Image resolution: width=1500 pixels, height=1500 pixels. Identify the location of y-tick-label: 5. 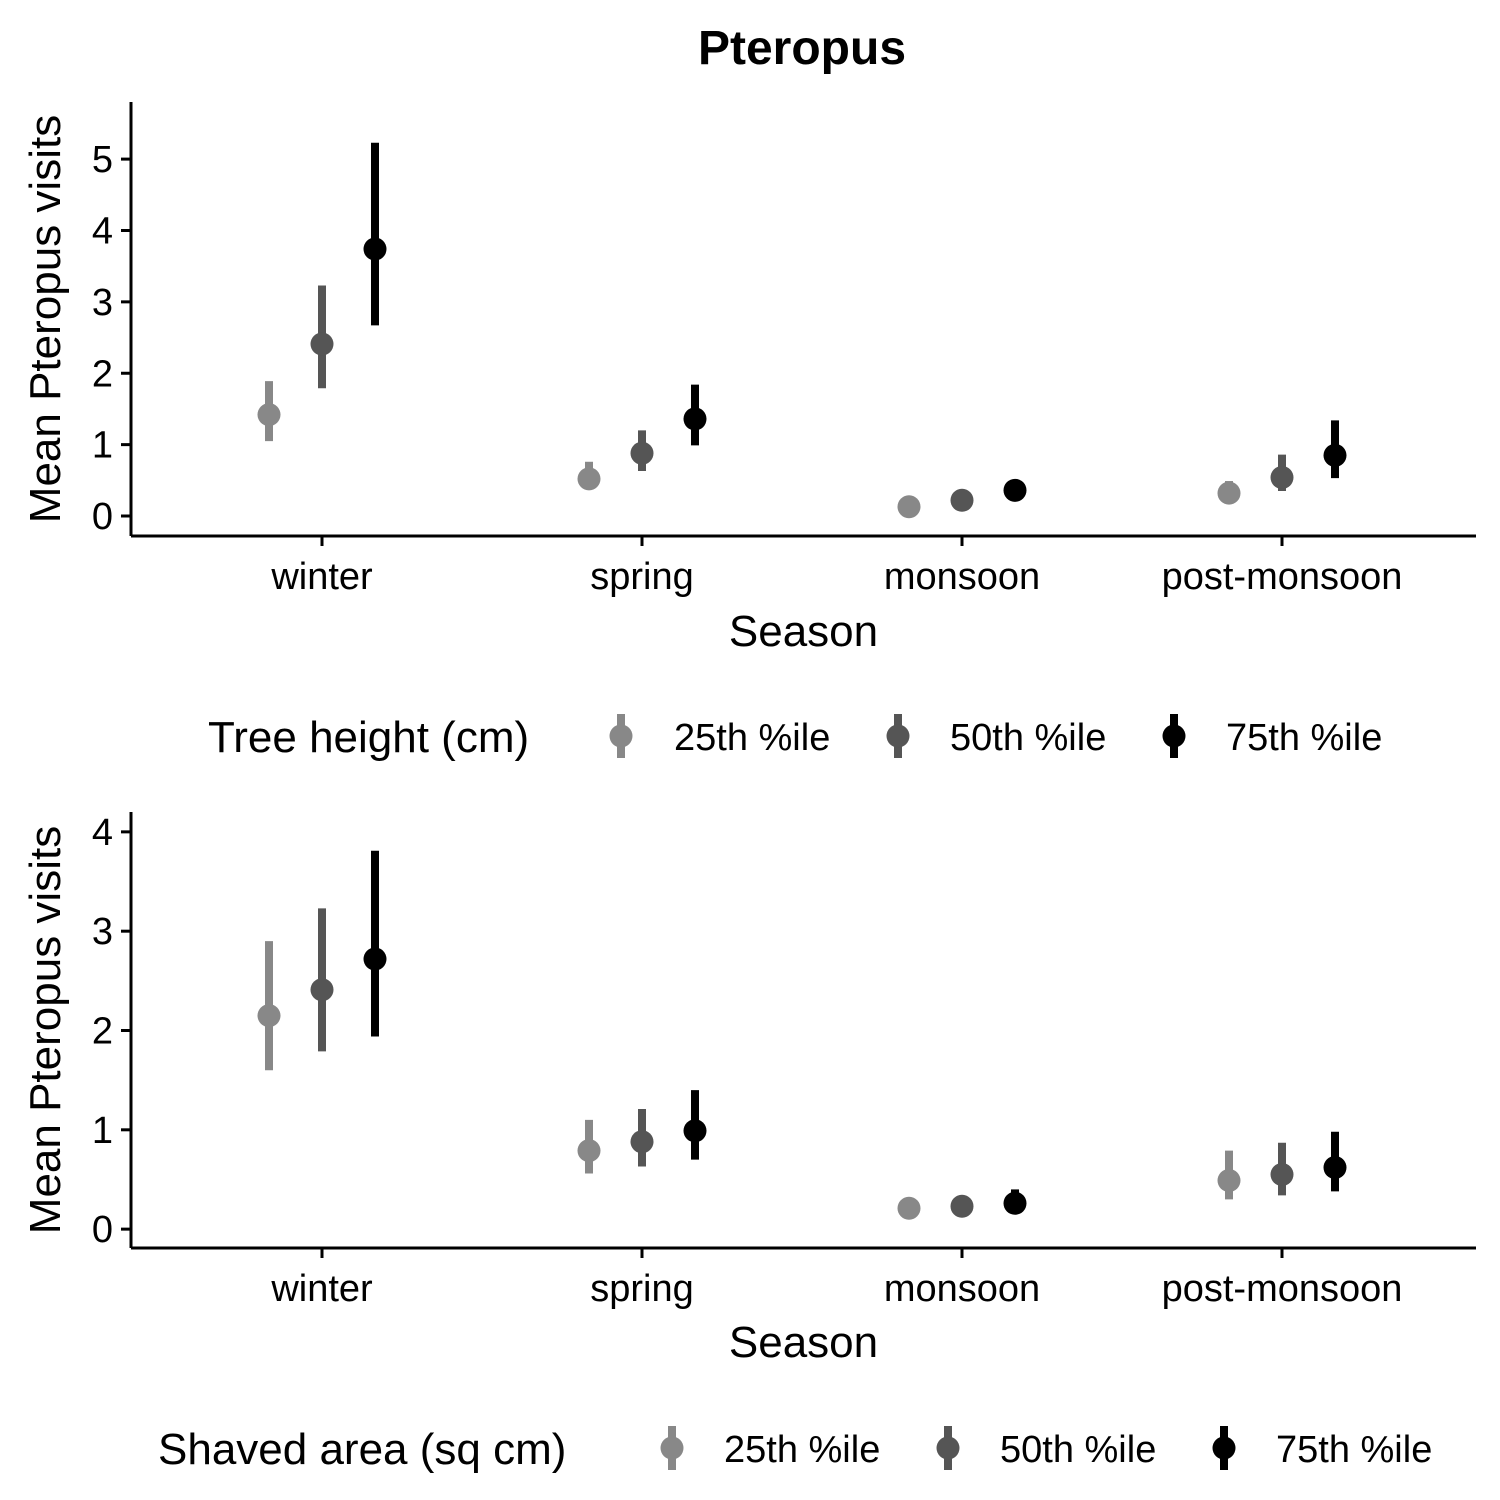
(102, 160).